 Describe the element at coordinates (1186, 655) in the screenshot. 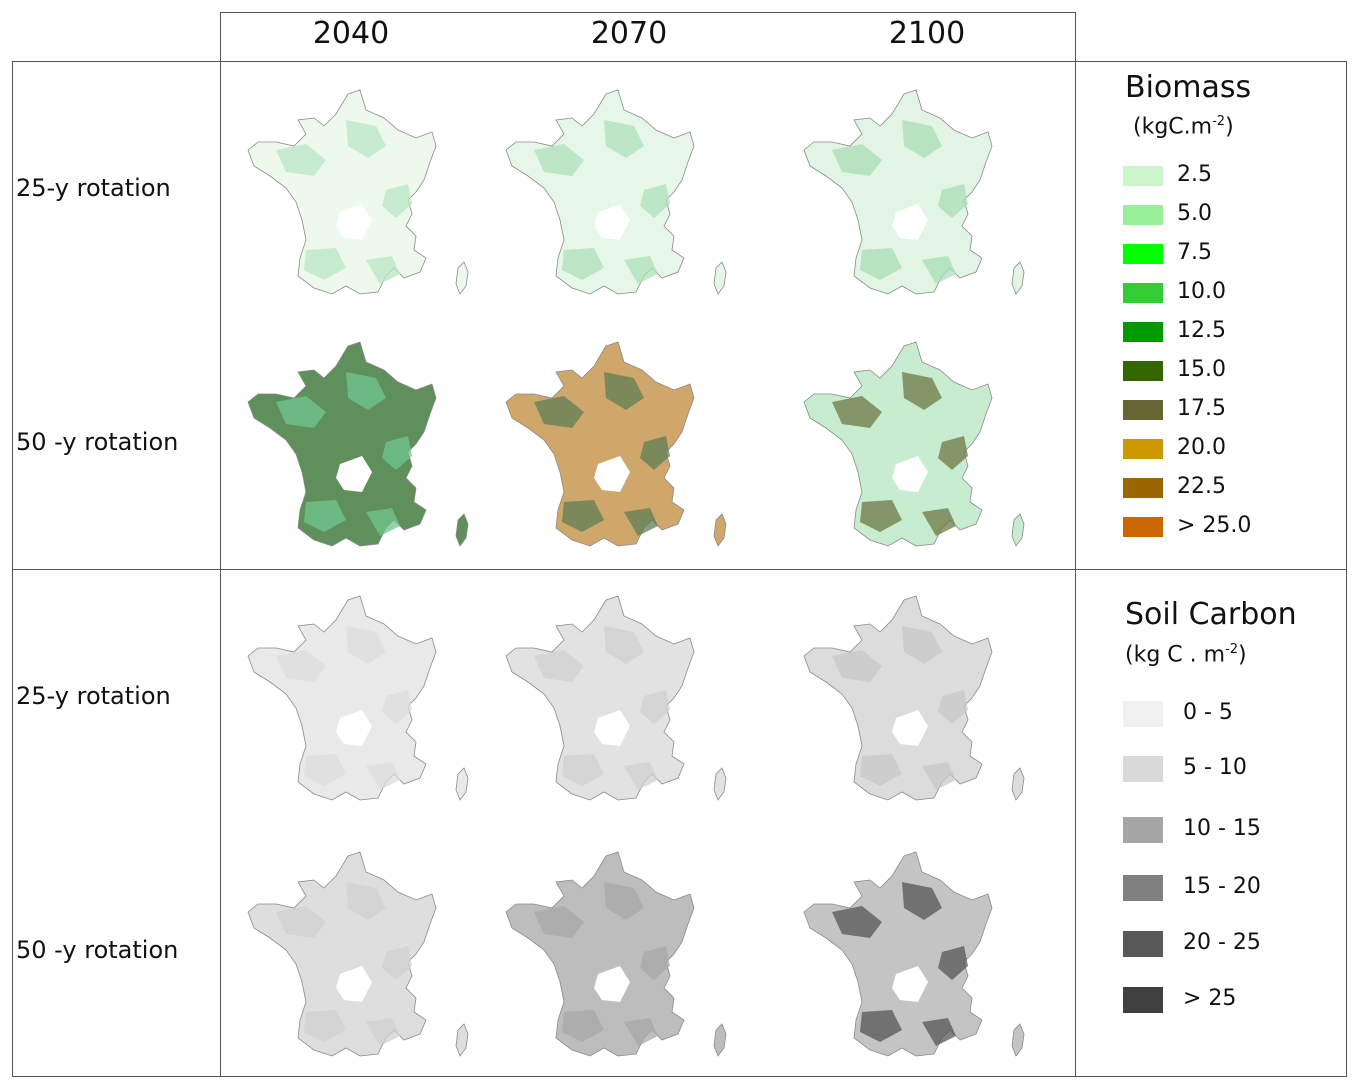

I see `legend-unit-soil-carbon: (kg C . m-2)` at that location.